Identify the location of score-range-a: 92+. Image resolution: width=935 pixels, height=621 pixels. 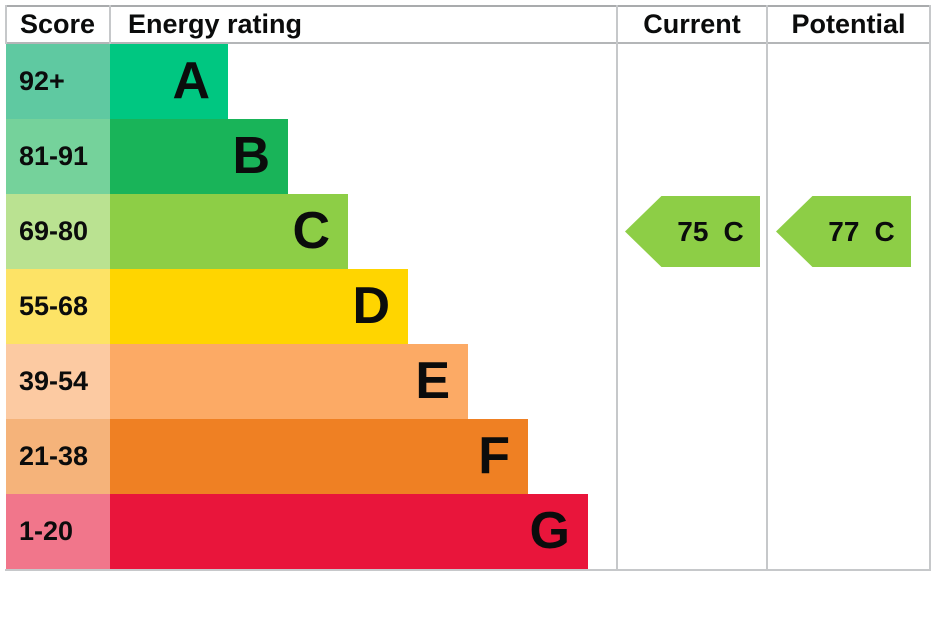
(58, 81).